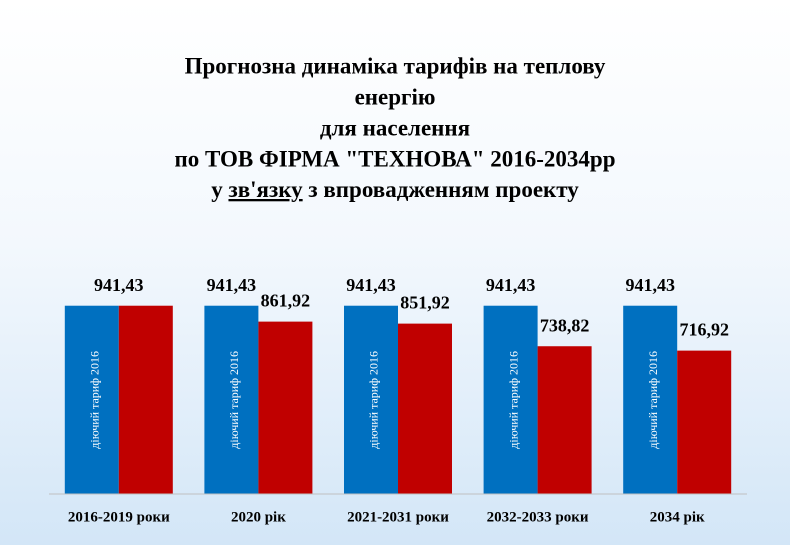 The image size is (790, 545). Describe the element at coordinates (258, 517) in the screenshot. I see `x-tick-label: 2020 рік` at that location.